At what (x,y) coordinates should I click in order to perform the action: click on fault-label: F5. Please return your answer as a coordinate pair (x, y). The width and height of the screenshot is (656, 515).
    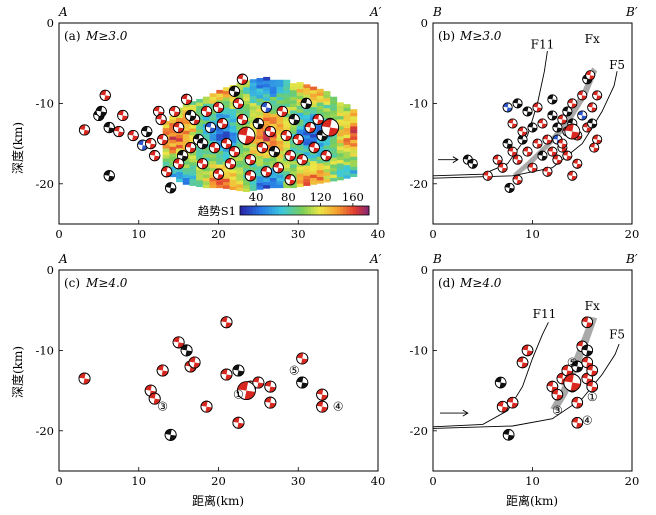
    Looking at the image, I should click on (617, 334).